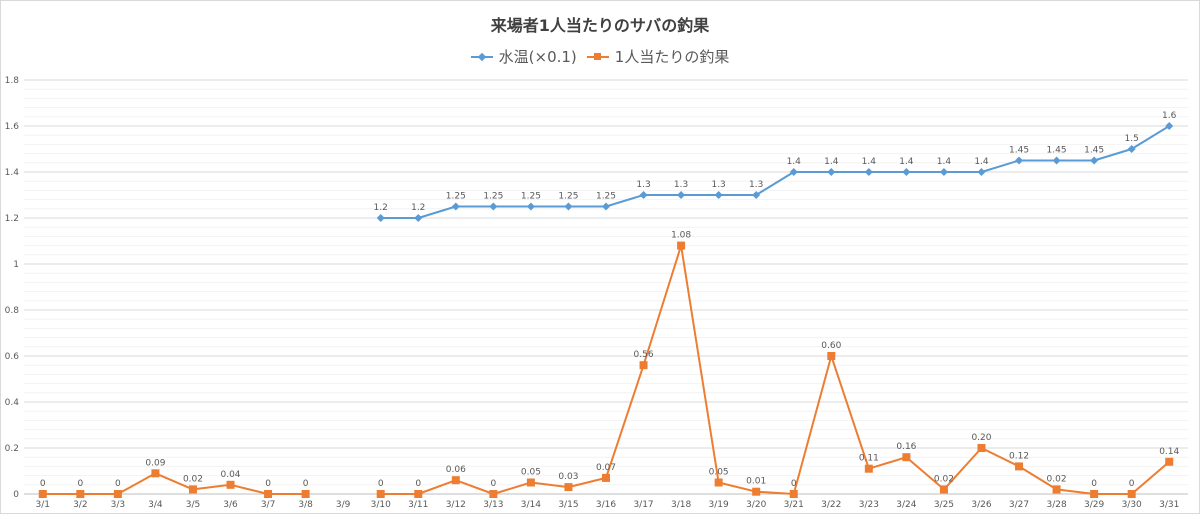 This screenshot has width=1200, height=514. Describe the element at coordinates (1056, 505) in the screenshot. I see `x-tick-label: 3/28` at that location.